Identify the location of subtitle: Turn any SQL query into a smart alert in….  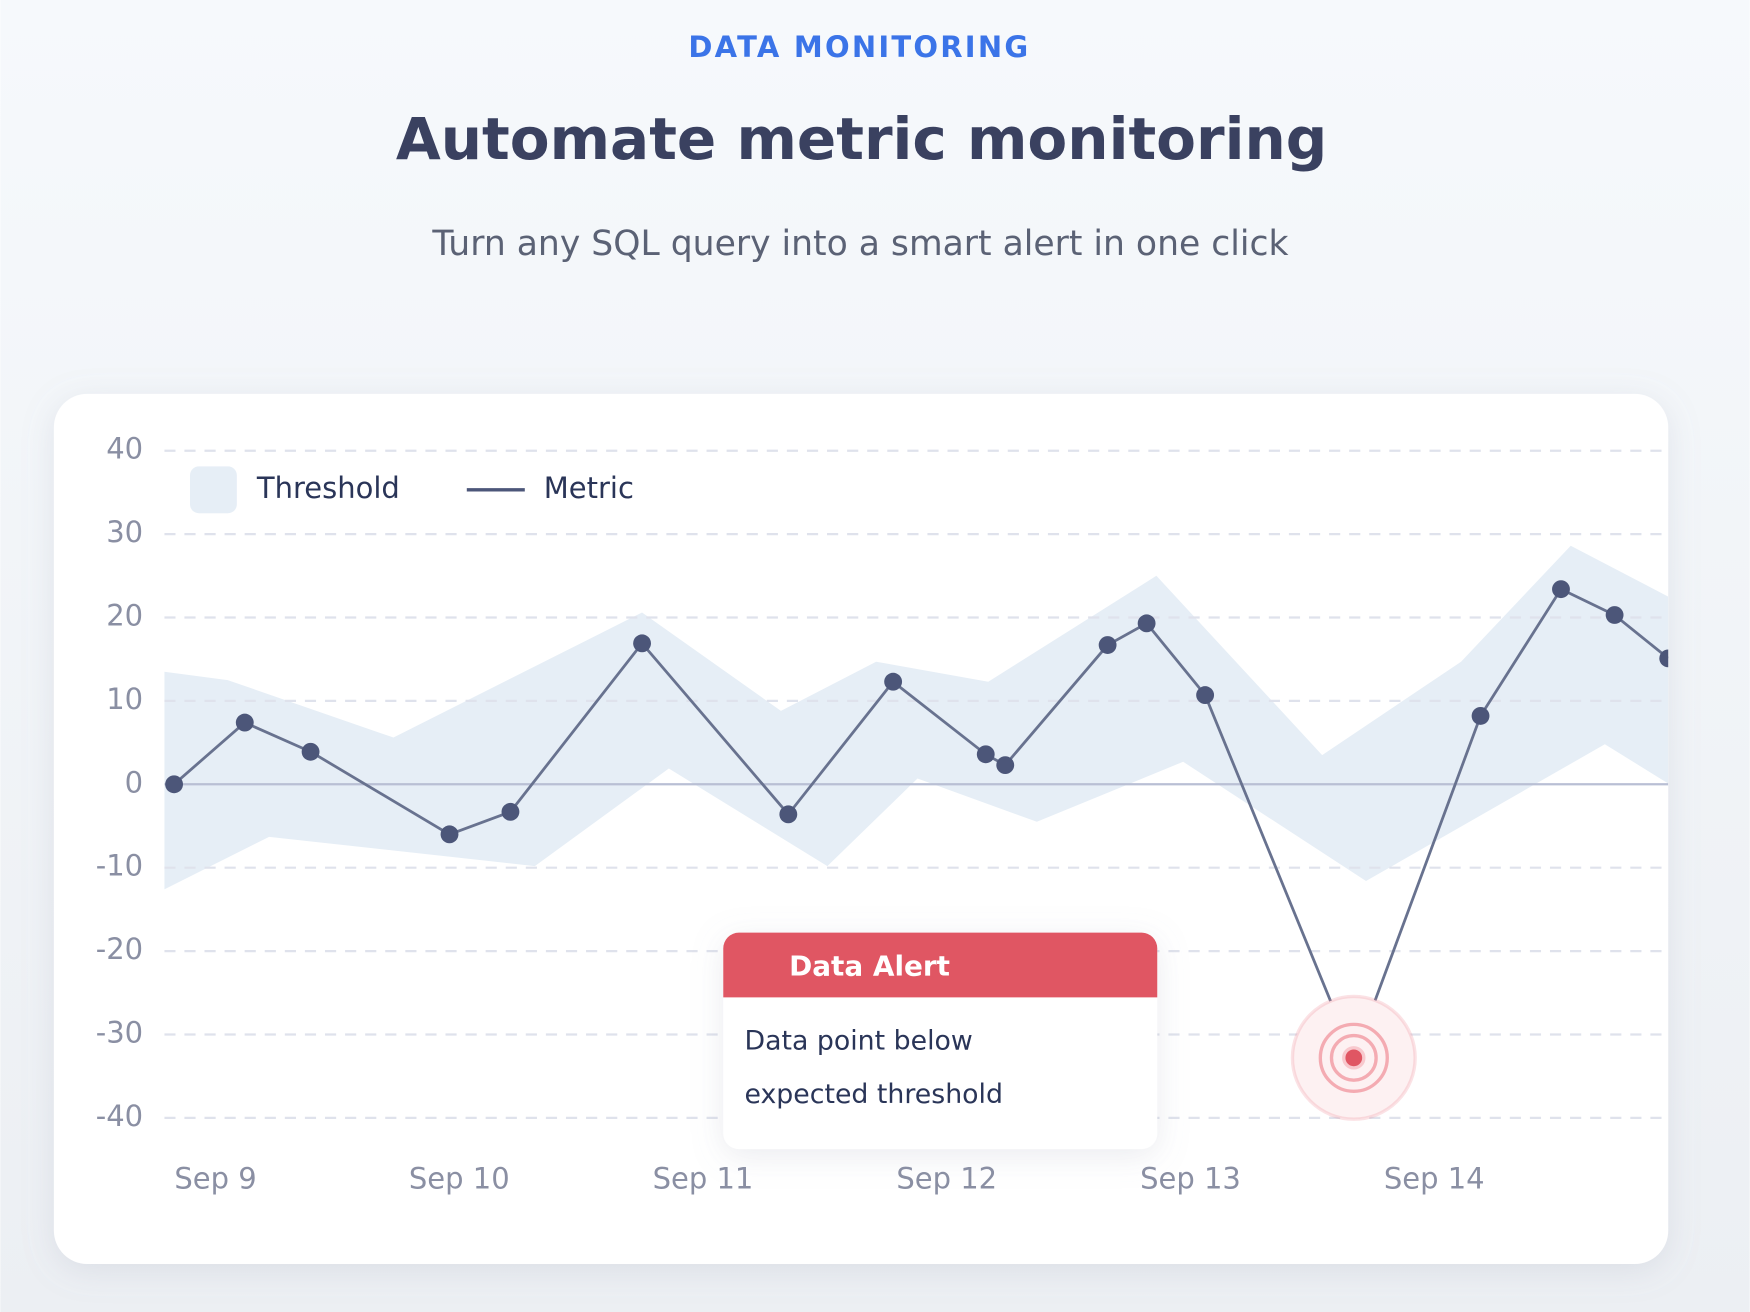
(859, 244).